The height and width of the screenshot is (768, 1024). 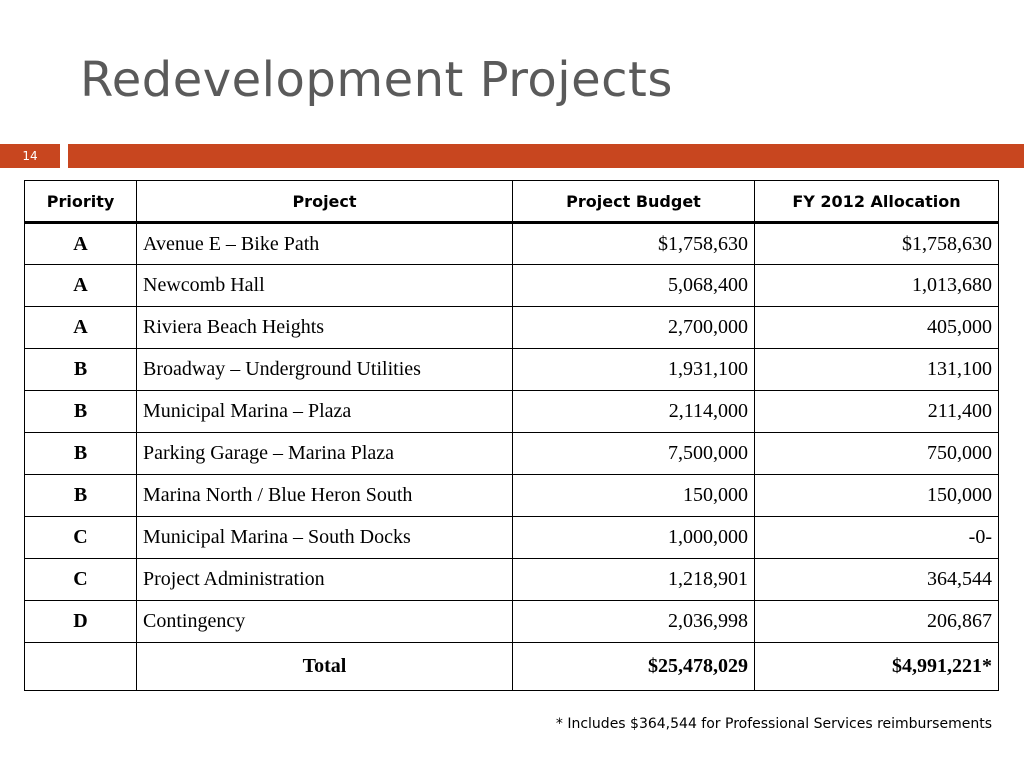 What do you see at coordinates (876, 202) in the screenshot?
I see `header-allocation: FY 2012 Allocation` at bounding box center [876, 202].